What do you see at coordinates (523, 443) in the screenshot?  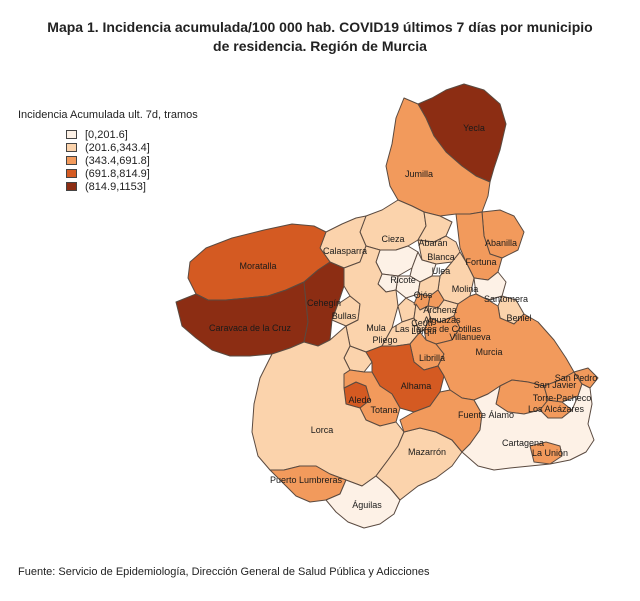 I see `municipality-label: Cartagena` at bounding box center [523, 443].